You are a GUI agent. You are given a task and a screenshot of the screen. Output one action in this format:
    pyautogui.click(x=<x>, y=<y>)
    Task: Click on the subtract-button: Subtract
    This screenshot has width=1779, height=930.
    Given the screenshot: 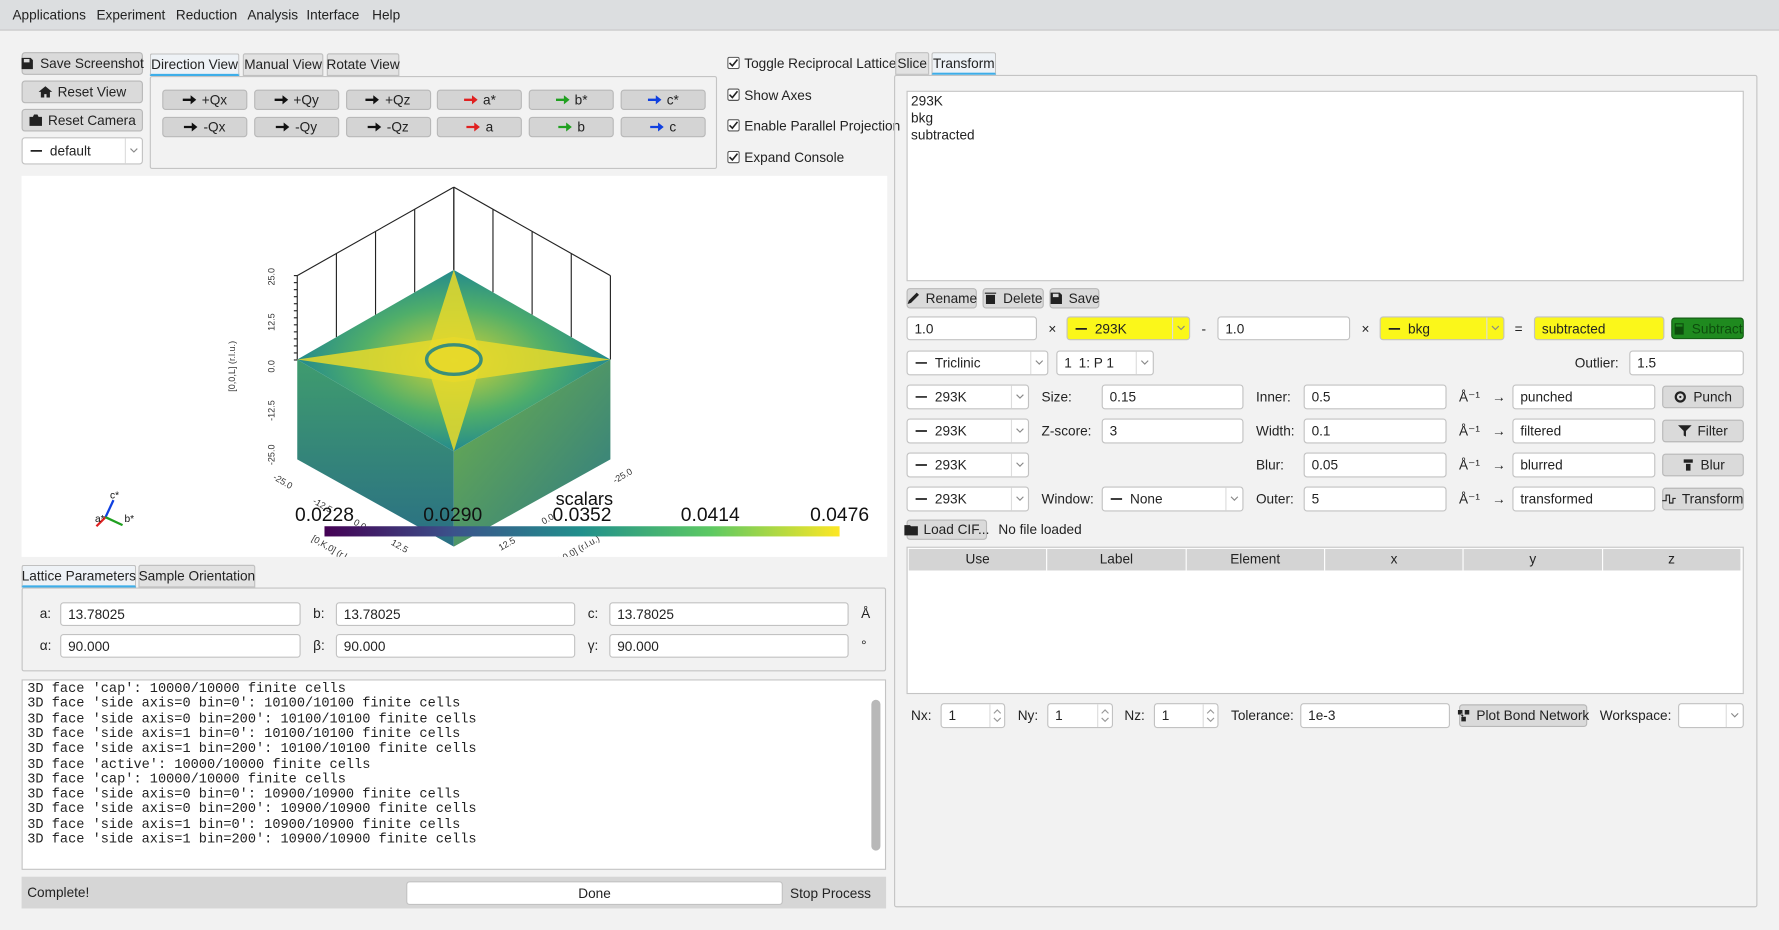 What is the action you would take?
    pyautogui.click(x=1707, y=328)
    